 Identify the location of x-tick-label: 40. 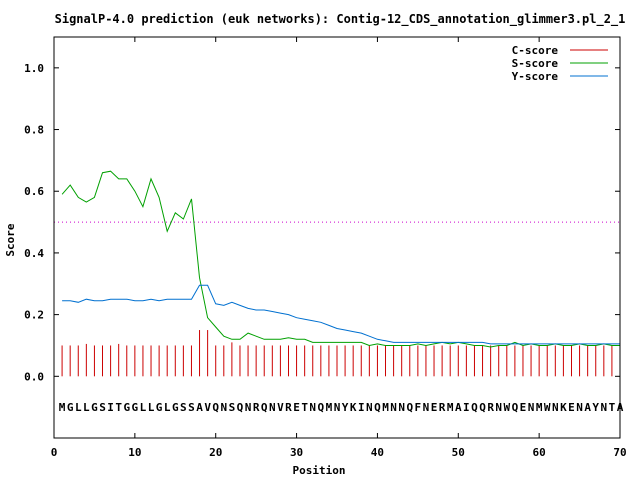
(377, 452).